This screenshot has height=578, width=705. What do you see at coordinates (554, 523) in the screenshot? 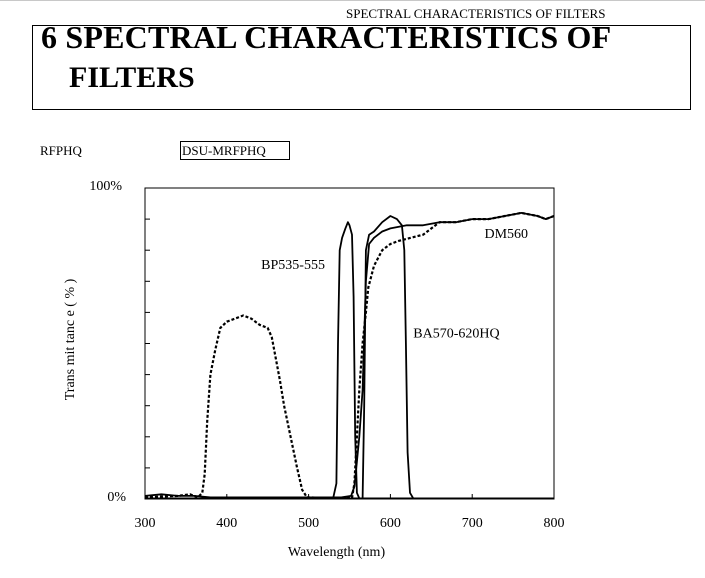
I see `x-tick-label: 800` at bounding box center [554, 523].